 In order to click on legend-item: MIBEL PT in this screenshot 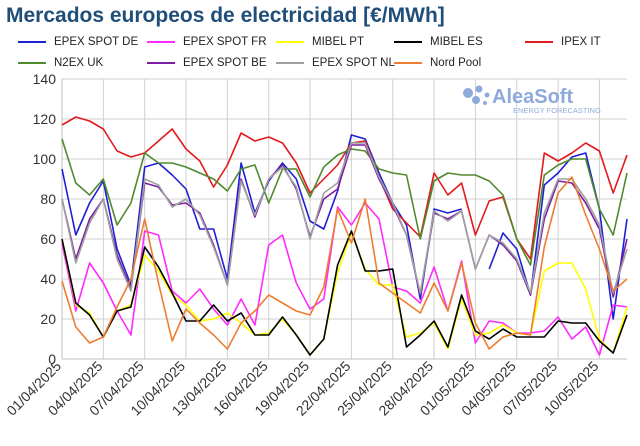, I will do `click(320, 42)`.